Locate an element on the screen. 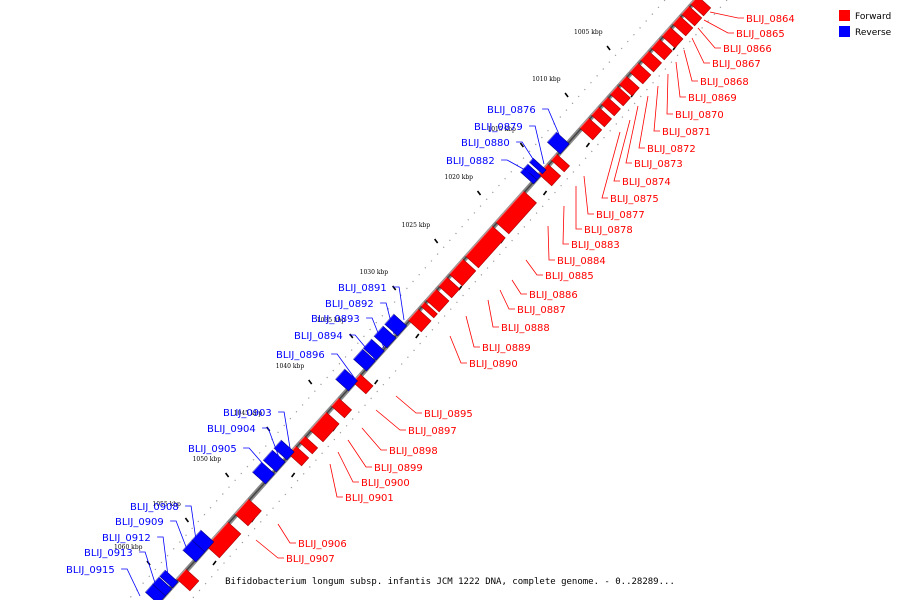 The height and width of the screenshot is (600, 900). gene-label: BLIJ_0897 is located at coordinates (432, 431).